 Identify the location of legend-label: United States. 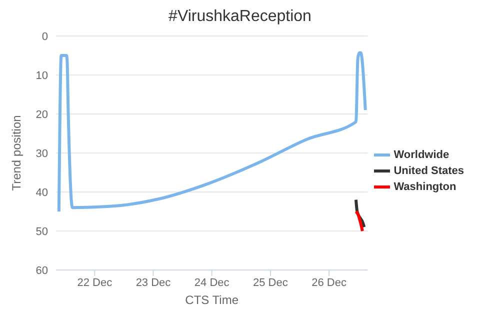
(429, 171).